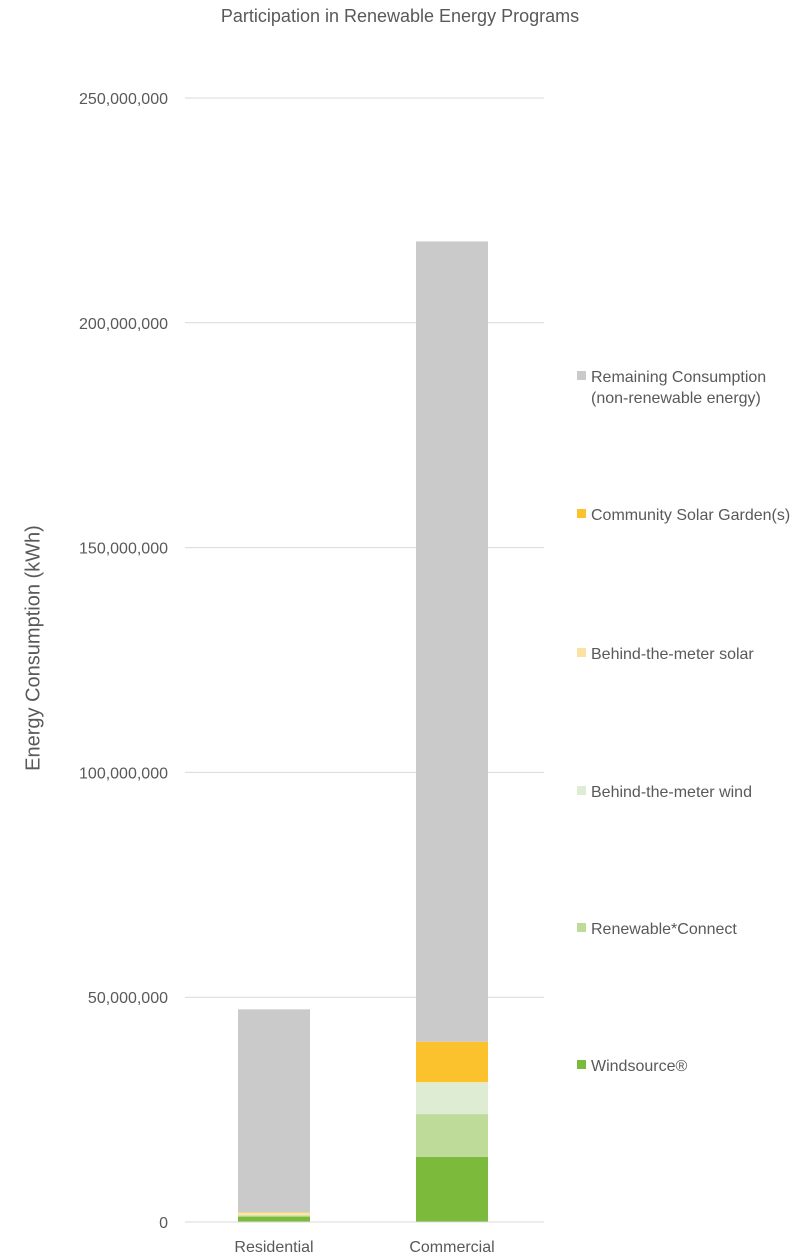  Describe the element at coordinates (672, 654) in the screenshot. I see `legend-label: Behind-the-meter solar` at that location.